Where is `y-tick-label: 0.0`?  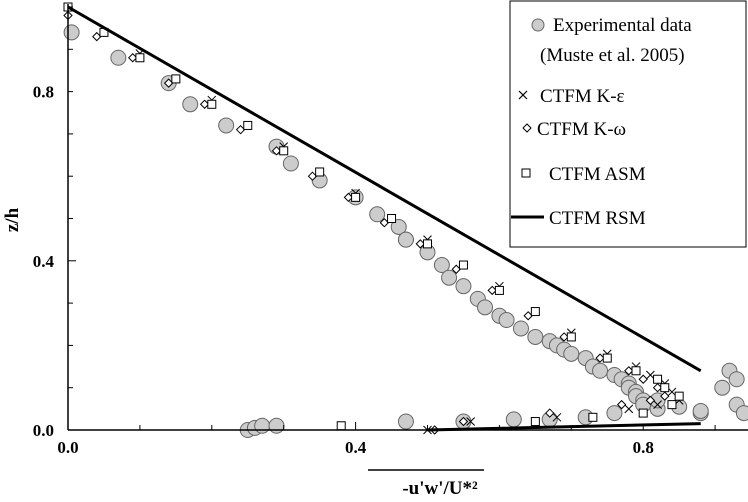
y-tick-label: 0.0 is located at coordinates (43, 430).